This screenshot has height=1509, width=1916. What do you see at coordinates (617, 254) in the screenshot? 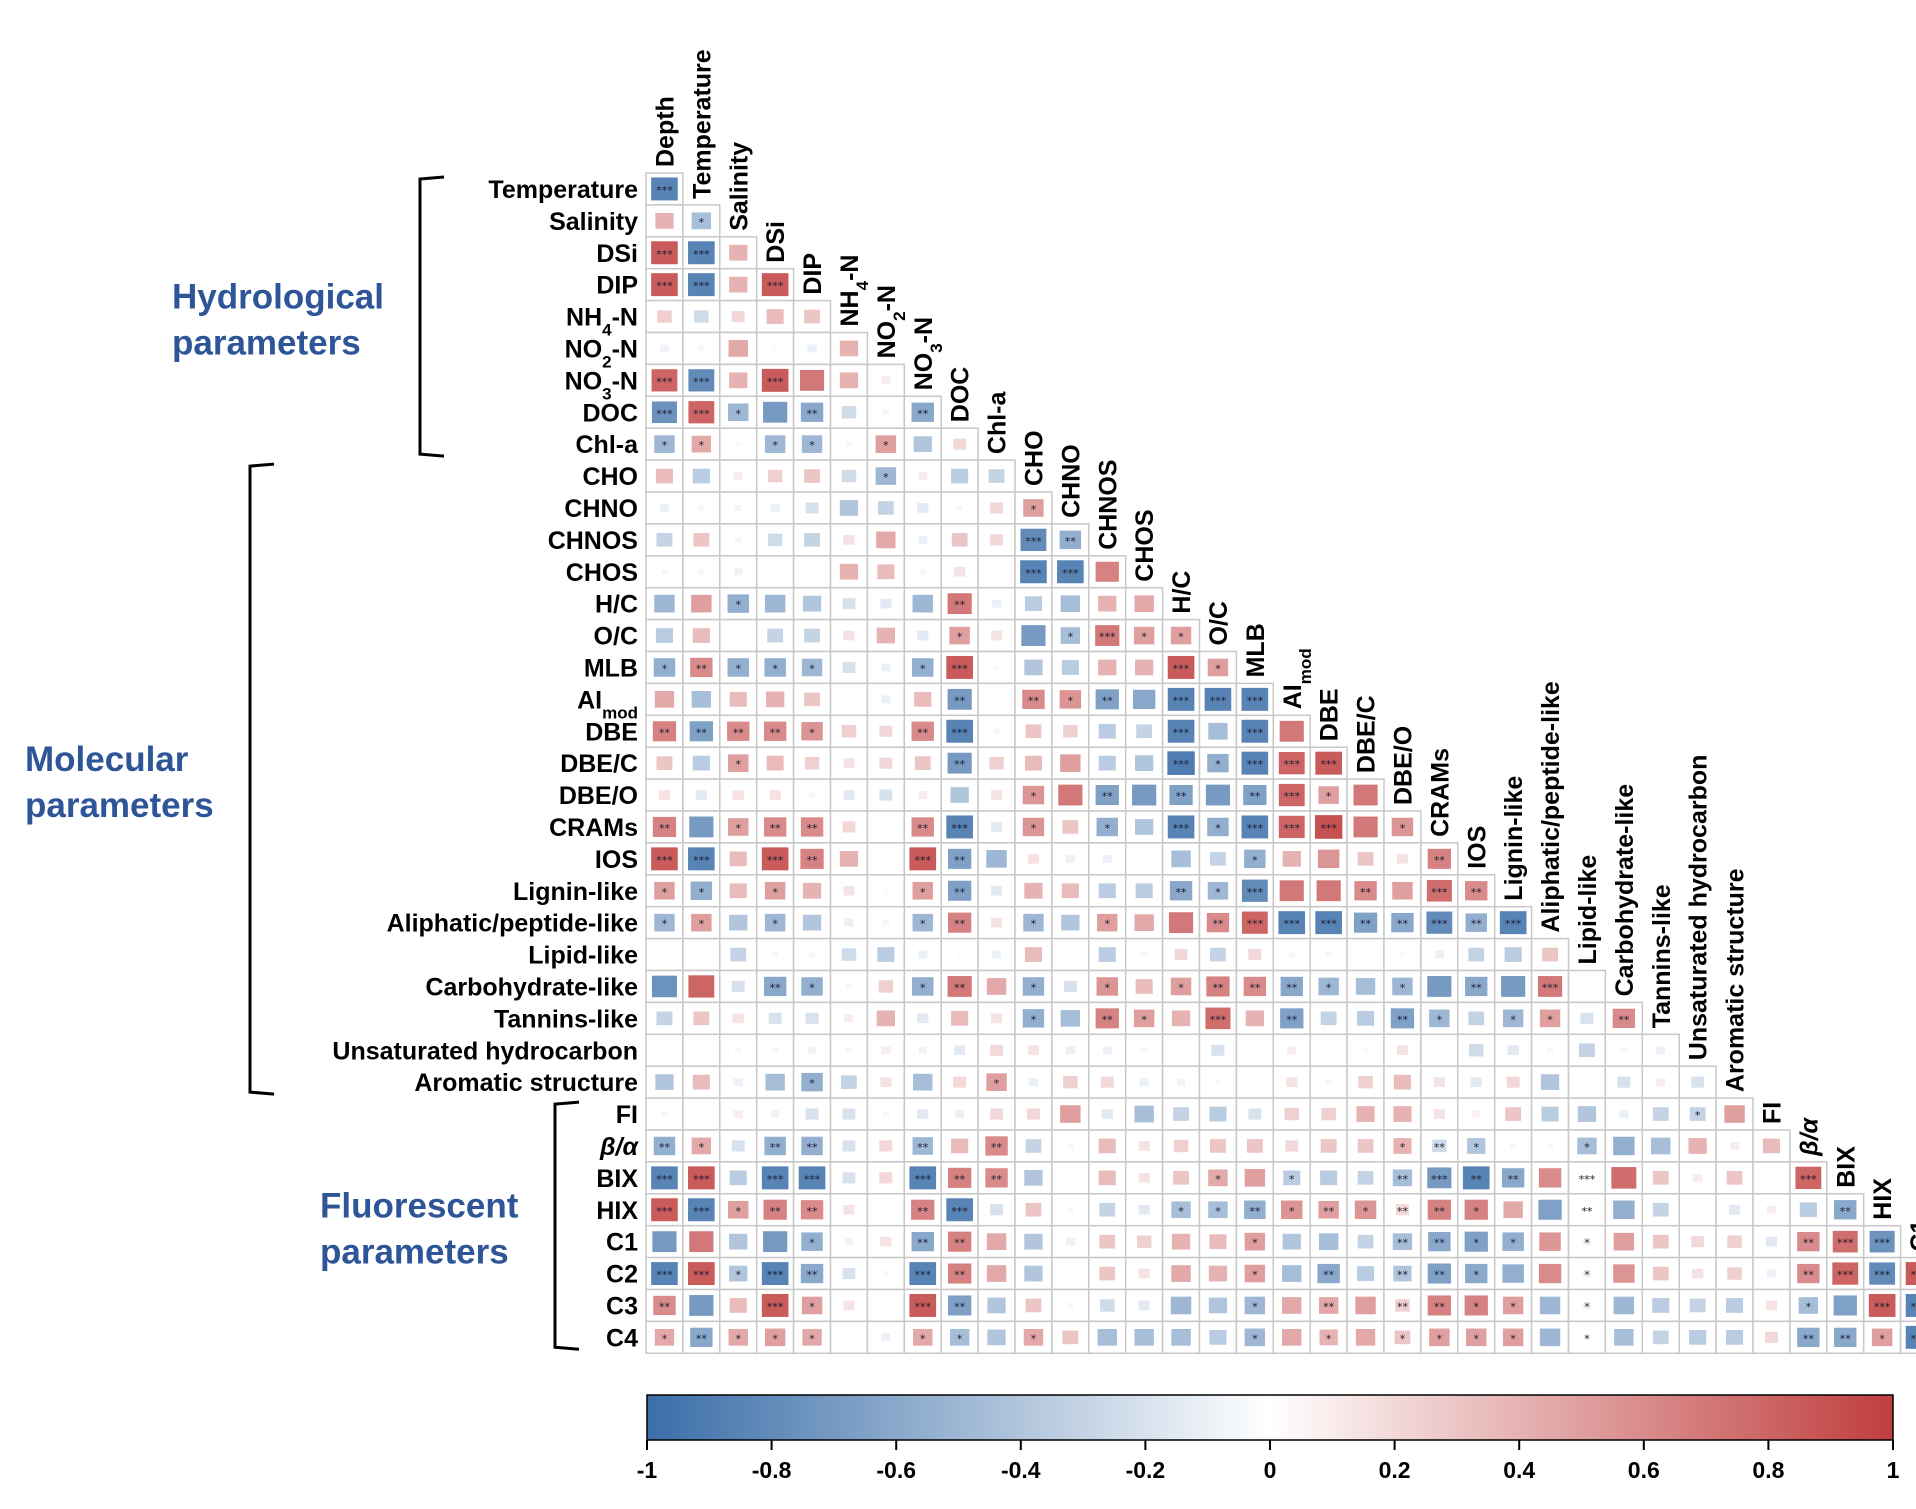
I see `row-label: DSi` at bounding box center [617, 254].